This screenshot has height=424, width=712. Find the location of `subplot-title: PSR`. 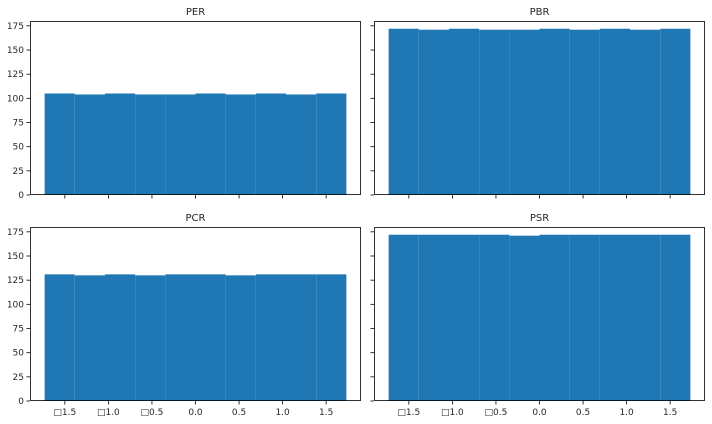

subplot-title: PSR is located at coordinates (539, 218).